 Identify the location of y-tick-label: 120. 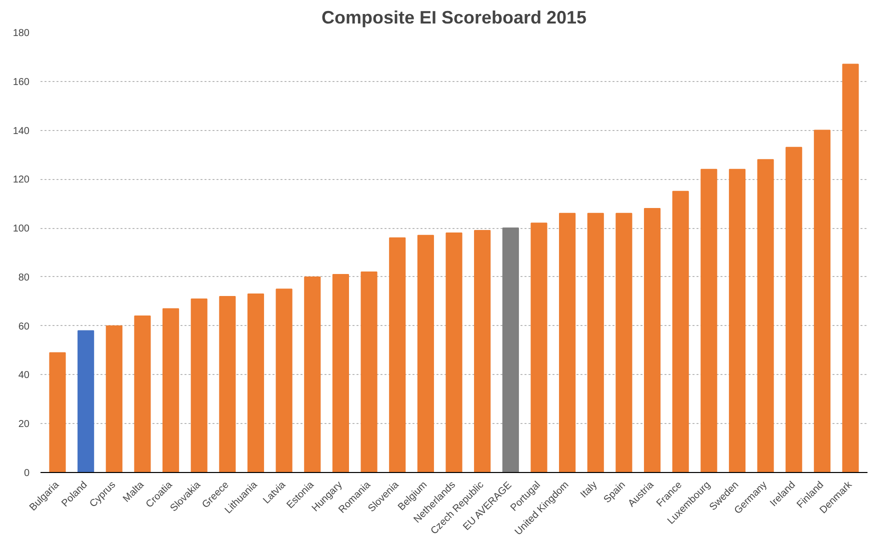
(21, 180).